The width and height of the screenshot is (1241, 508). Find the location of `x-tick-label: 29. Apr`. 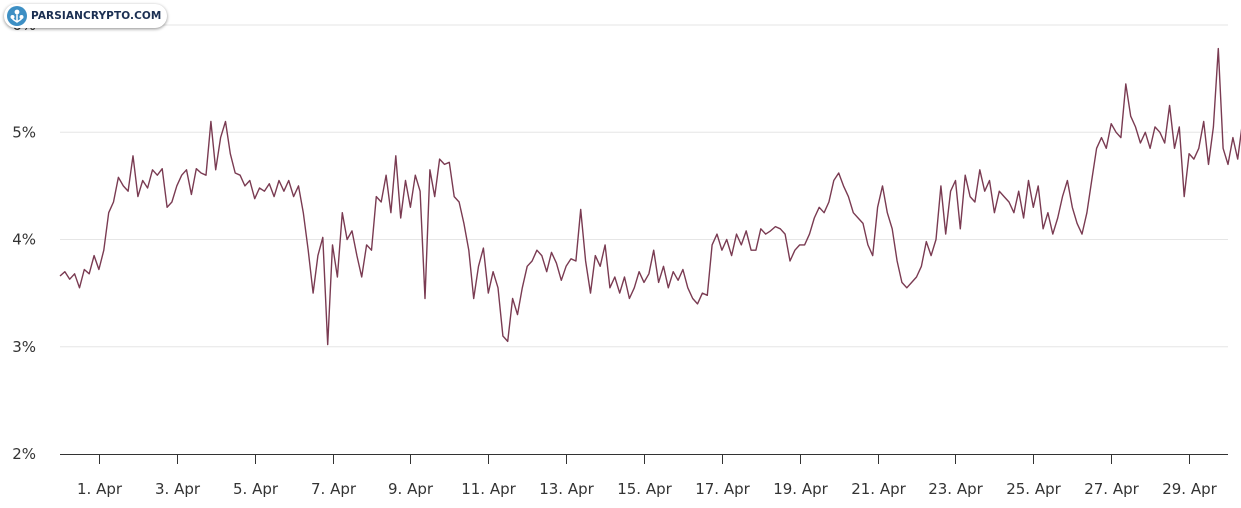

x-tick-label: 29. Apr is located at coordinates (1189, 489).